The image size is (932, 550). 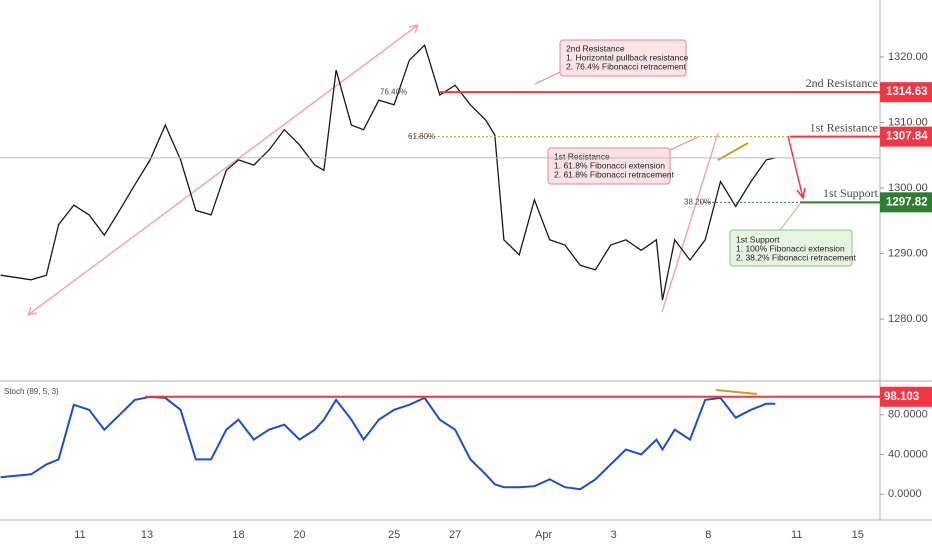 I want to click on x-tick-label: 3, so click(x=614, y=535).